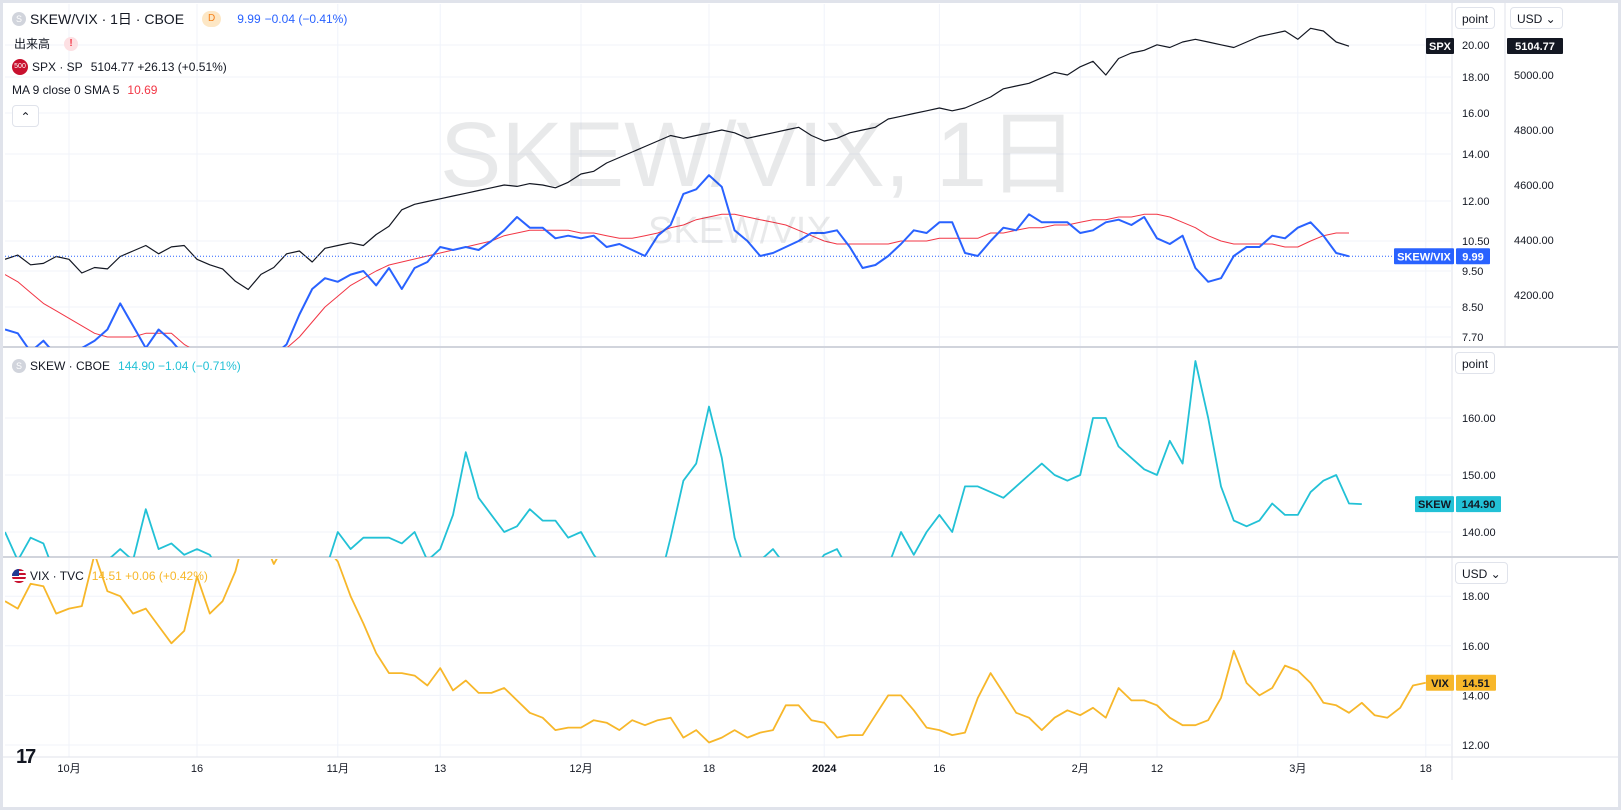 This screenshot has width=1621, height=810. What do you see at coordinates (1080, 769) in the screenshot?
I see `x-tick-label: 2月` at bounding box center [1080, 769].